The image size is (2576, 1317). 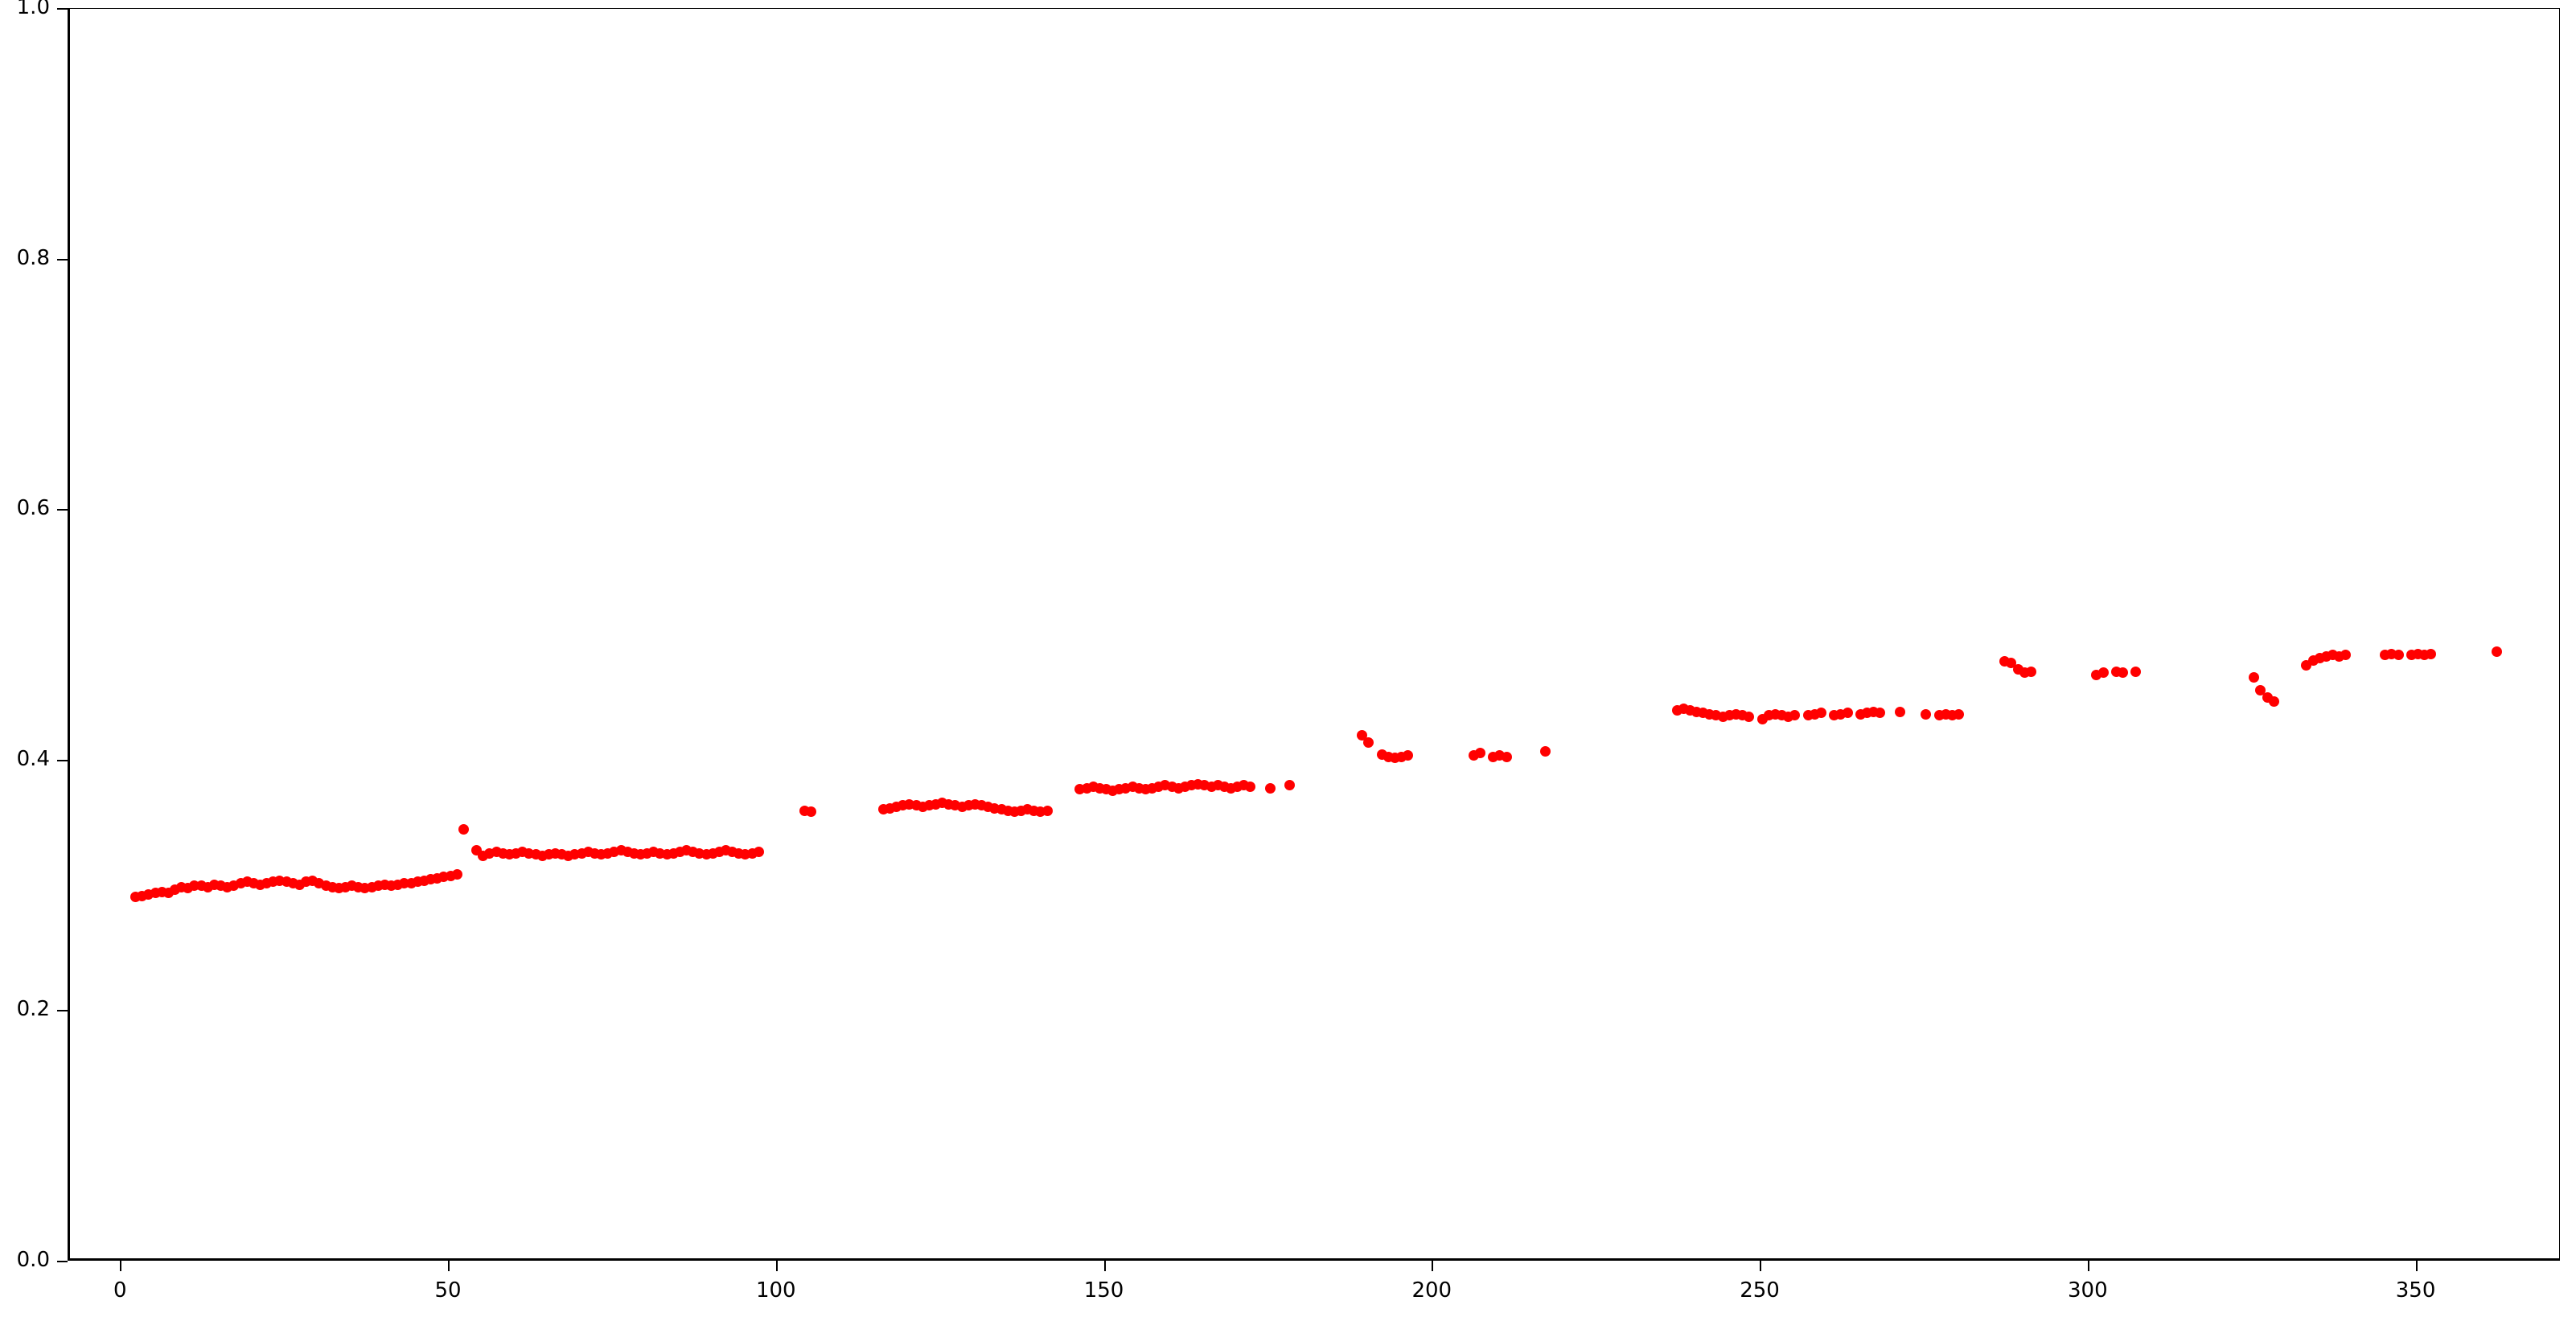 What do you see at coordinates (1103, 1291) in the screenshot?
I see `x-tick-label: 150` at bounding box center [1103, 1291].